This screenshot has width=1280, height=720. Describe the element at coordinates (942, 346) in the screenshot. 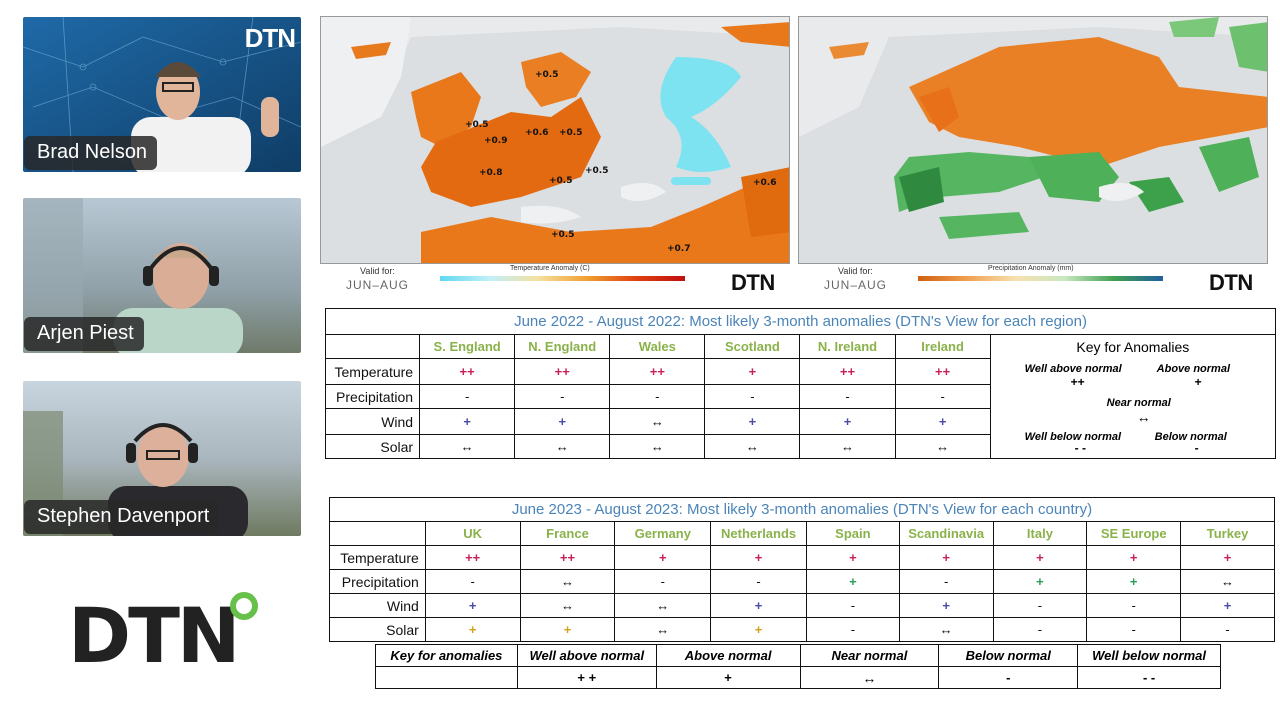

I see `column-header: Ireland` at that location.